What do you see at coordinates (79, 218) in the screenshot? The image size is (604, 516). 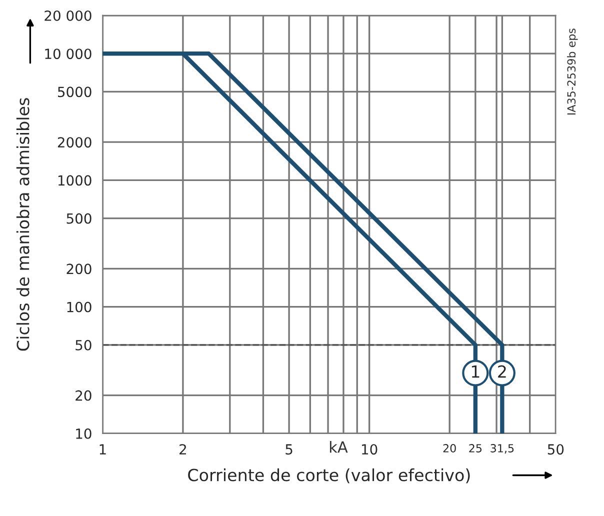 I see `y-tick-label: 500` at bounding box center [79, 218].